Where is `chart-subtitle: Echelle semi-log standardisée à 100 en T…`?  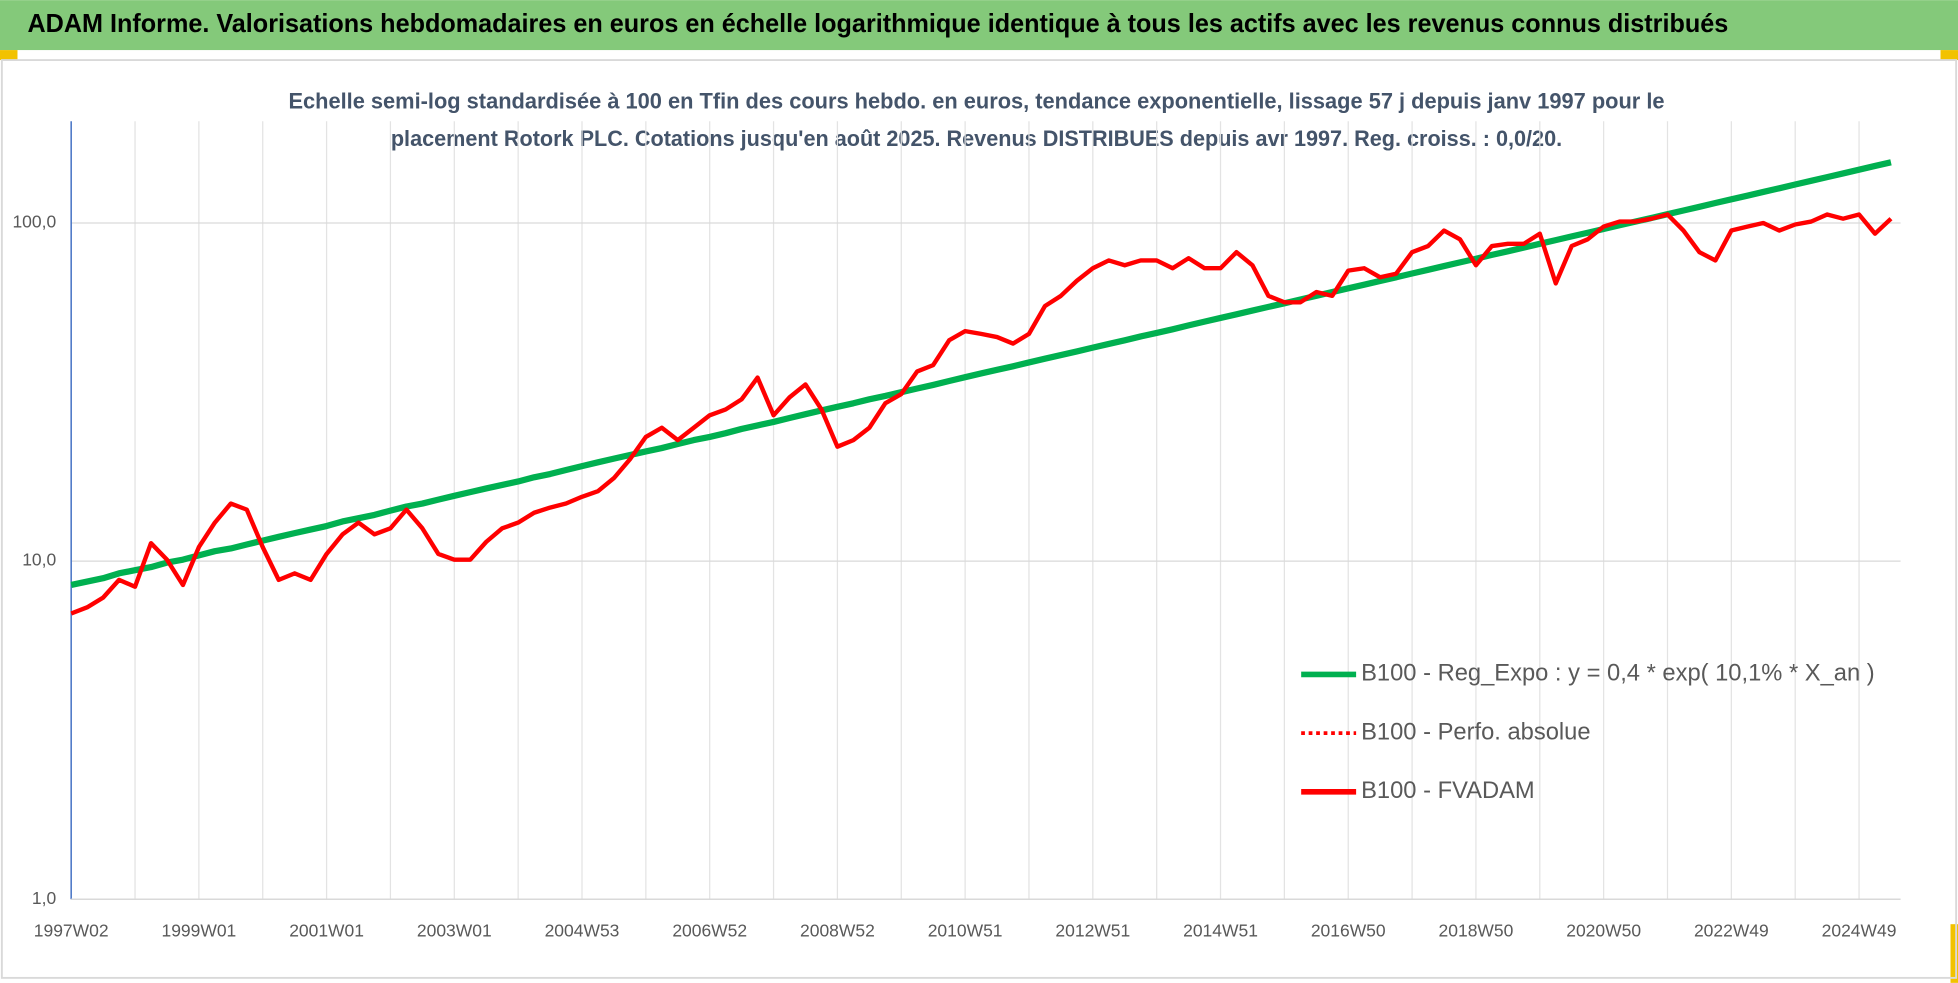 chart-subtitle: Echelle semi-log standardisée à 100 en T… is located at coordinates (976, 100).